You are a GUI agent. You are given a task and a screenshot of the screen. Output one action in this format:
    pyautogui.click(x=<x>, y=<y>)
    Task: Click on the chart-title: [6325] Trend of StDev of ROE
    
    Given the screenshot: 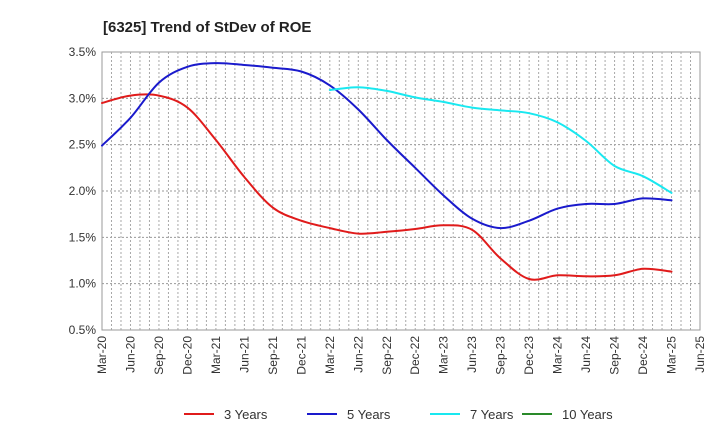 What is the action you would take?
    pyautogui.click(x=207, y=27)
    